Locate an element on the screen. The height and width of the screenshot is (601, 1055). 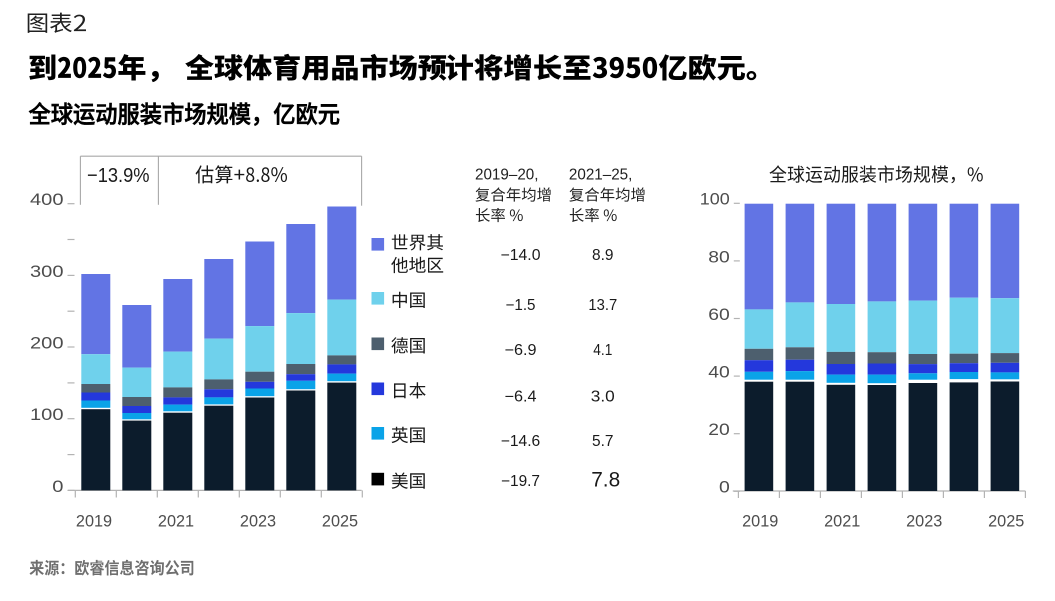
svg-text: 7.8 is located at coordinates (605, 479).